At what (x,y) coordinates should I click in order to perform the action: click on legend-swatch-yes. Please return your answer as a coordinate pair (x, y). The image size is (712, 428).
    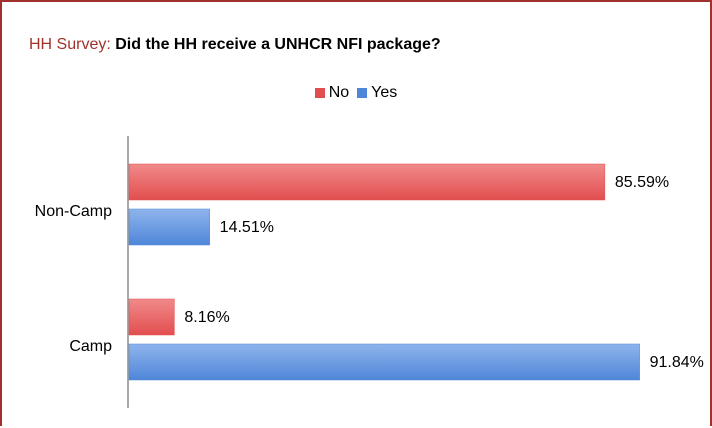
    Looking at the image, I should click on (362, 93).